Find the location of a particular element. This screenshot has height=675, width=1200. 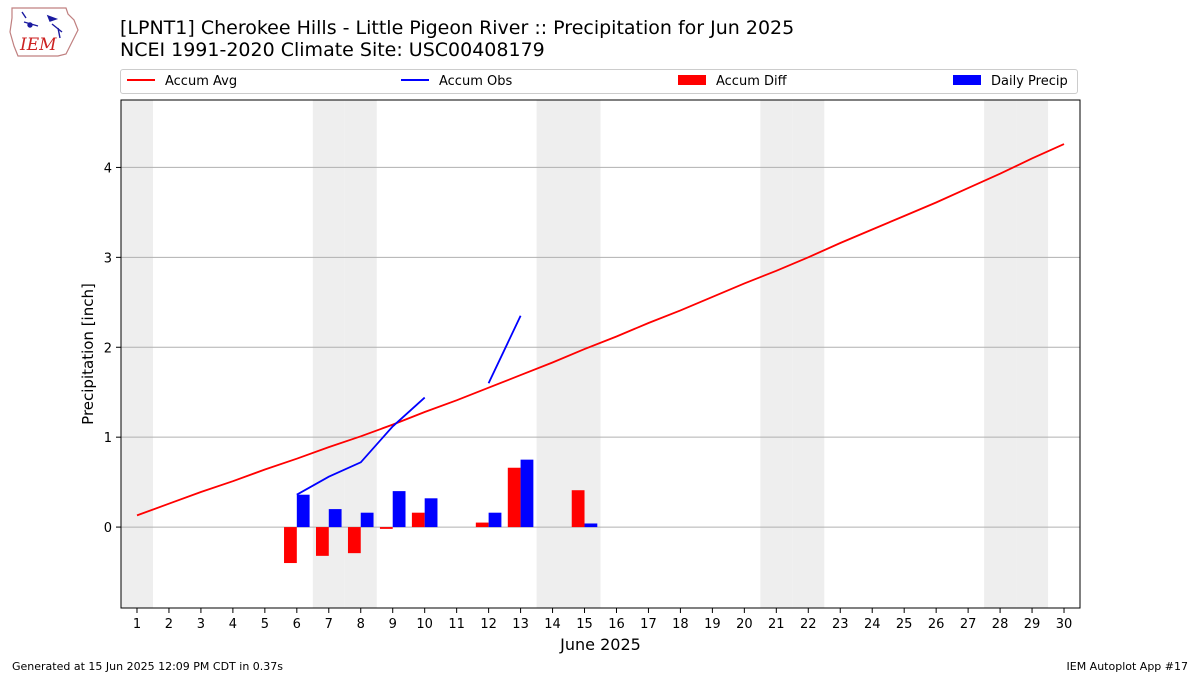

x-axis-label: June 2025 is located at coordinates (600, 644).